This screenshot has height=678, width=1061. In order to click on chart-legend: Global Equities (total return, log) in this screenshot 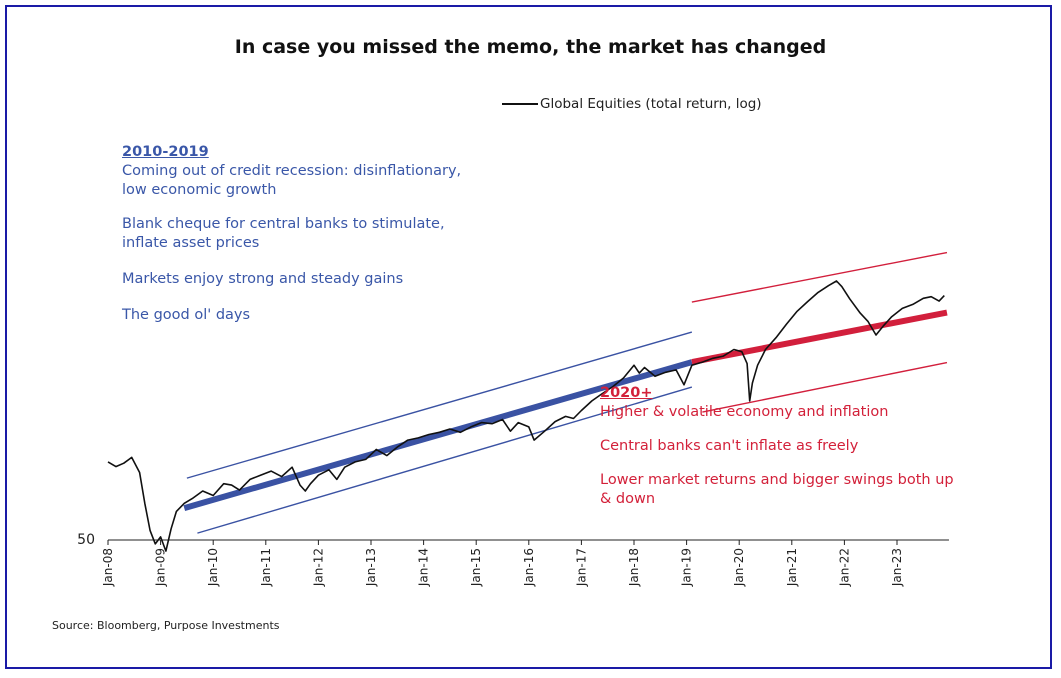, I will do `click(632, 104)`.